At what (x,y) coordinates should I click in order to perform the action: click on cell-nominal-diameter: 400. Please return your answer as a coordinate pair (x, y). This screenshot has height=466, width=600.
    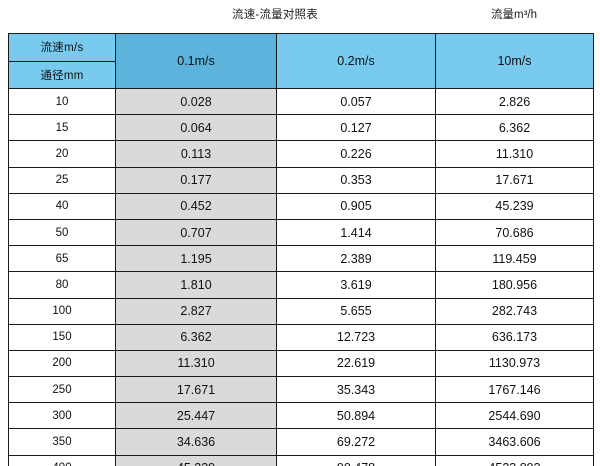
    Looking at the image, I should click on (62, 460).